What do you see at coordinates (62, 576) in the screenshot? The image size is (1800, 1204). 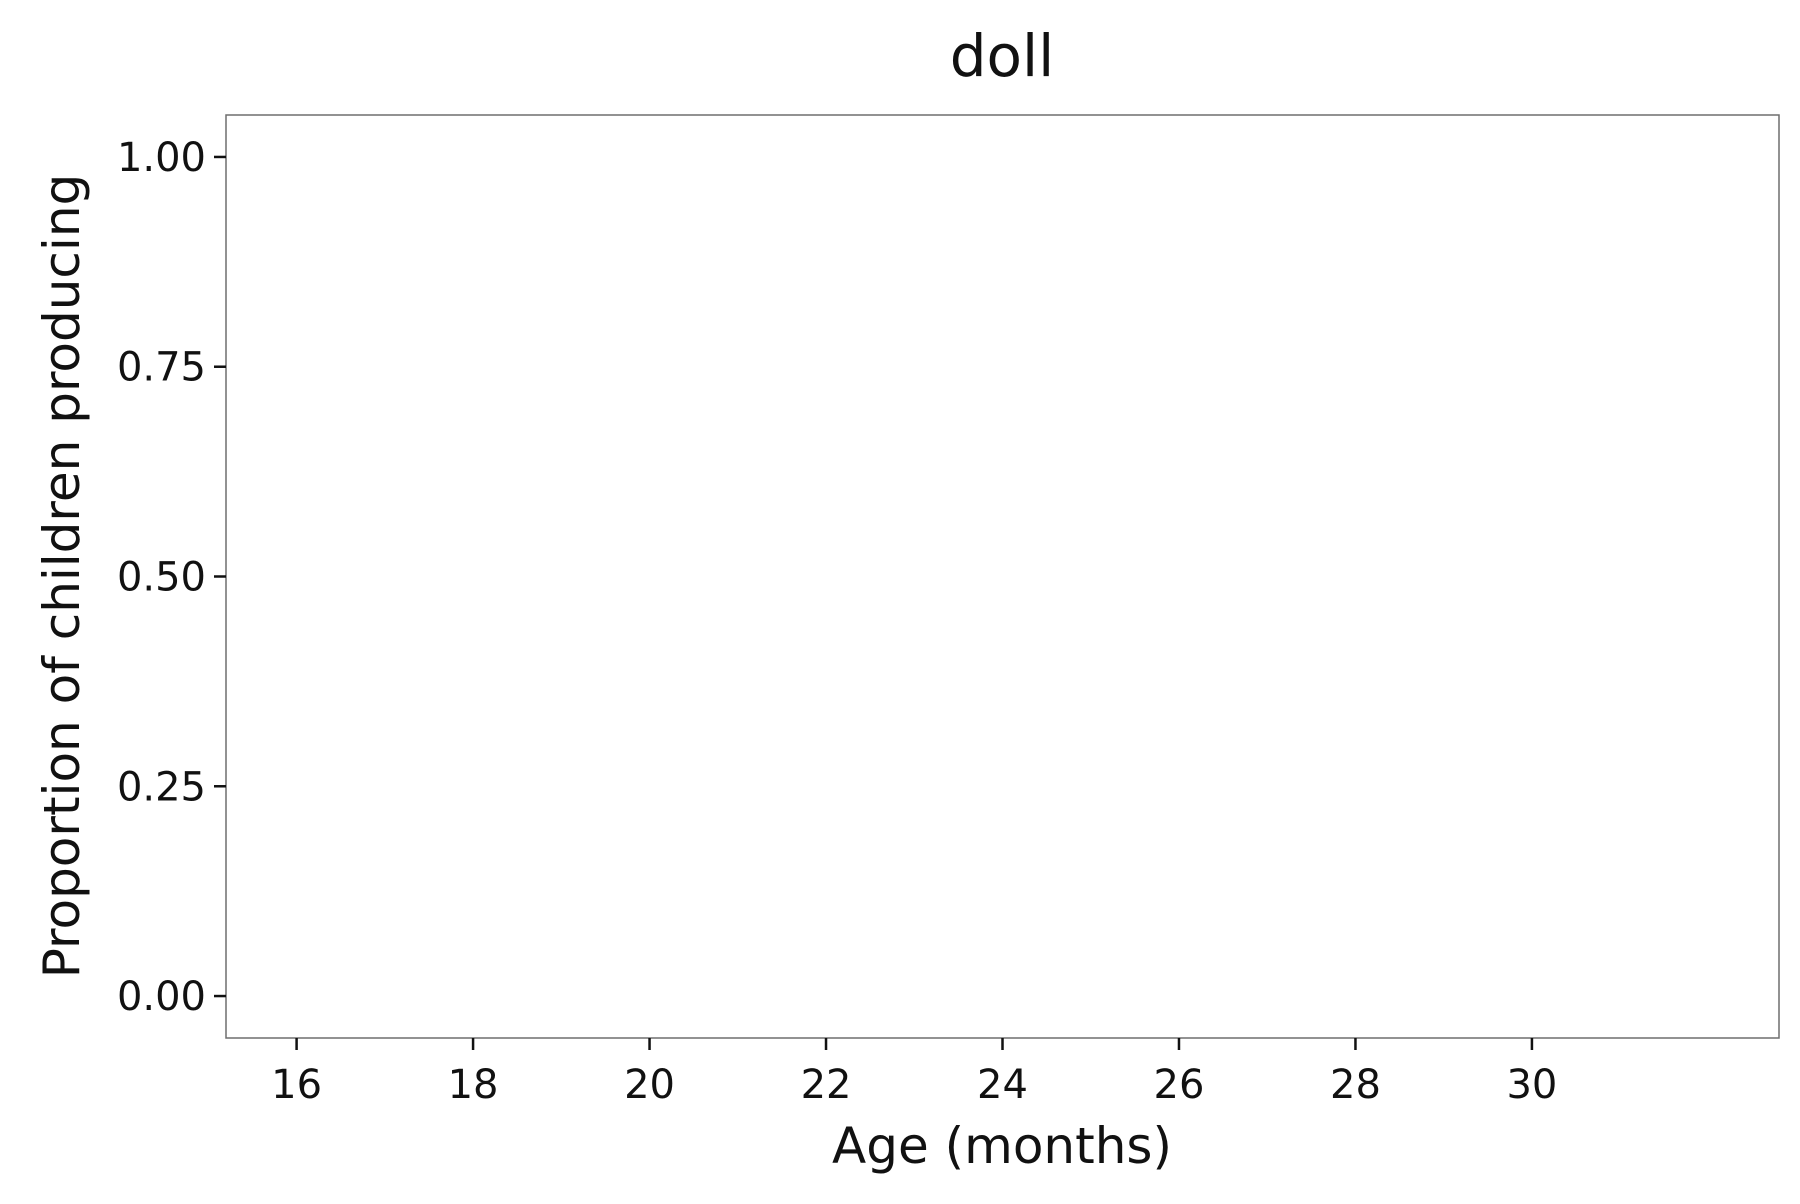 I see `y-axis-label: Proportion of children producing` at bounding box center [62, 576].